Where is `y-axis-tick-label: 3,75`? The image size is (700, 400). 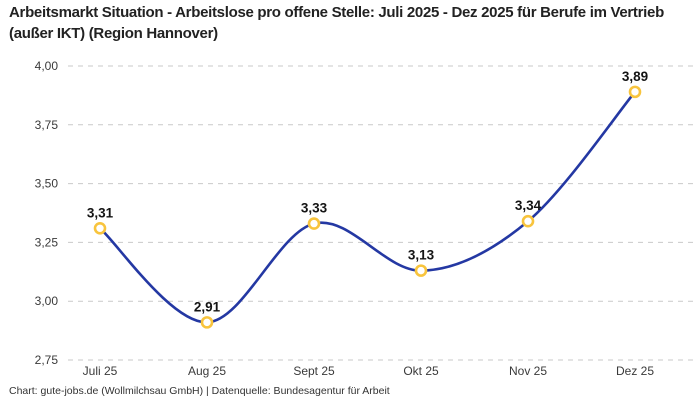 y-axis-tick-label: 3,75 is located at coordinates (47, 125).